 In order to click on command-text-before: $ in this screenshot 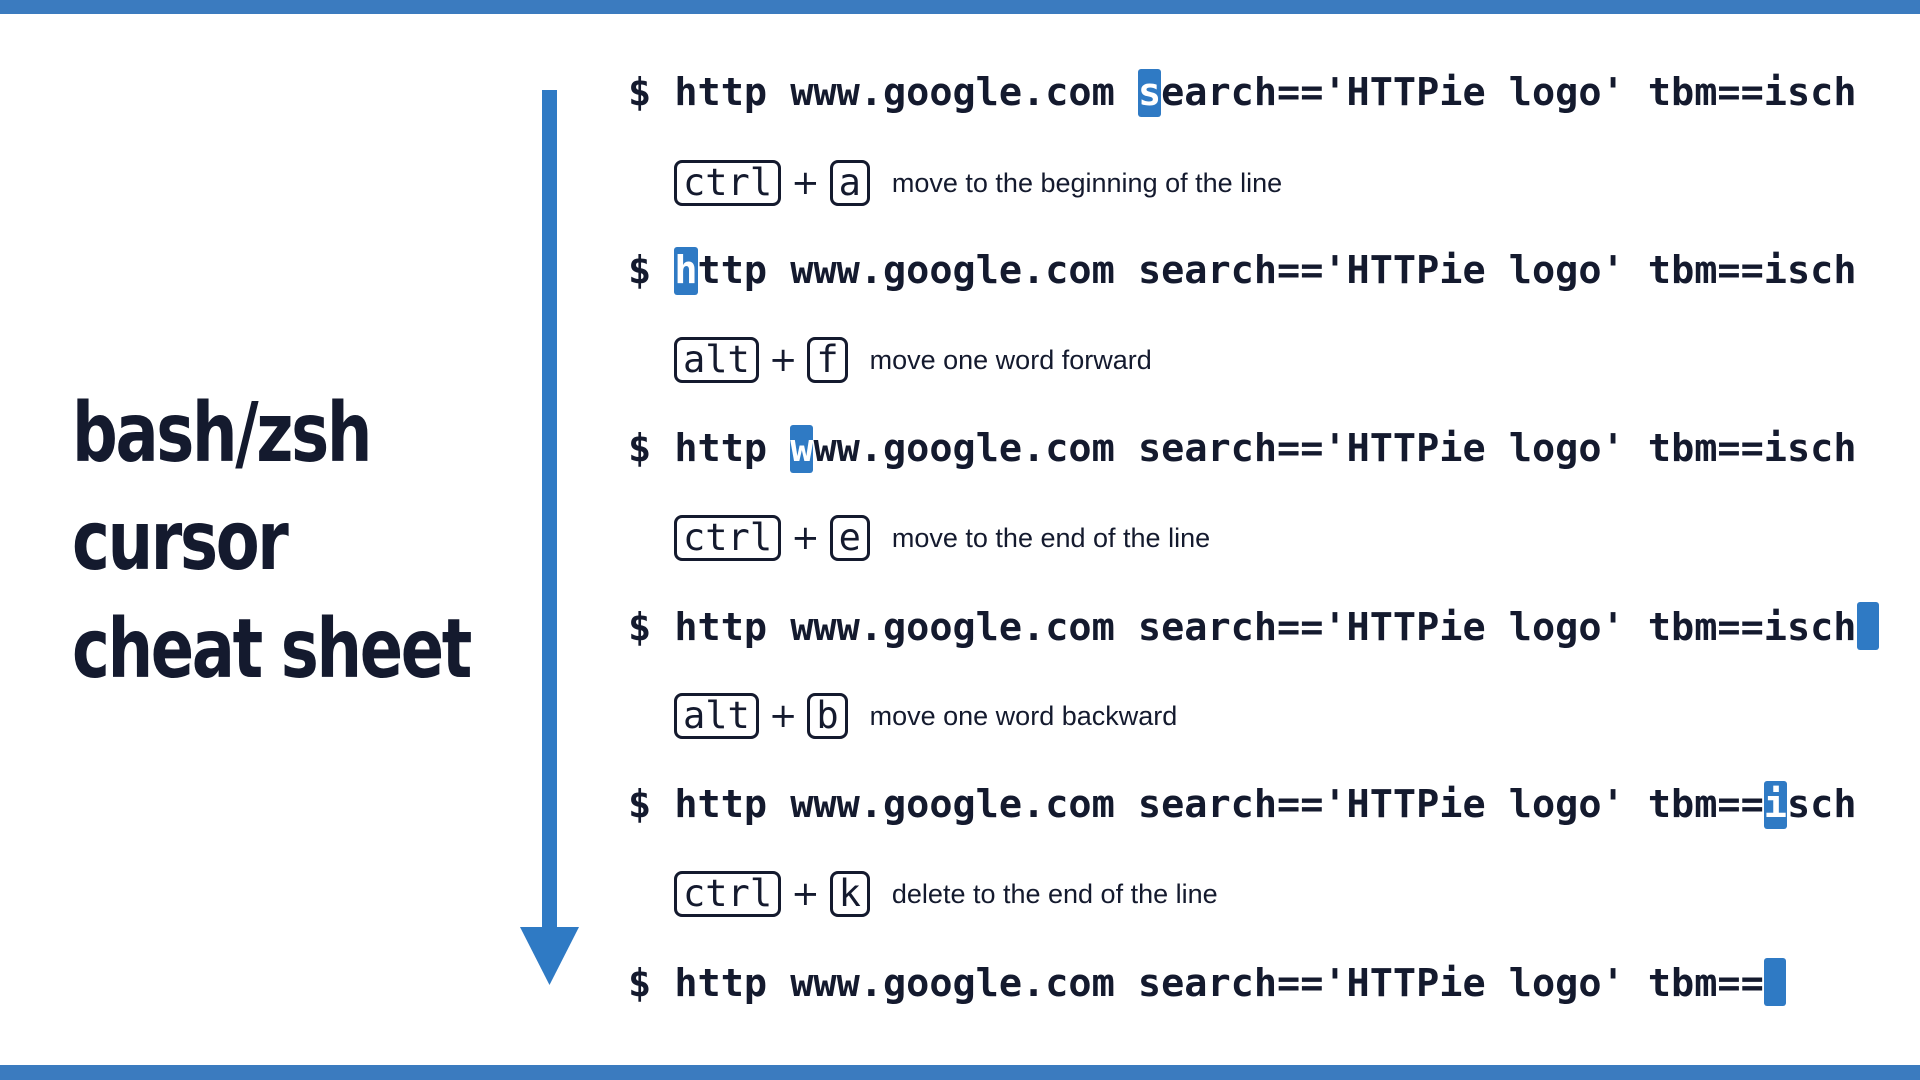, I will do `click(651, 270)`.